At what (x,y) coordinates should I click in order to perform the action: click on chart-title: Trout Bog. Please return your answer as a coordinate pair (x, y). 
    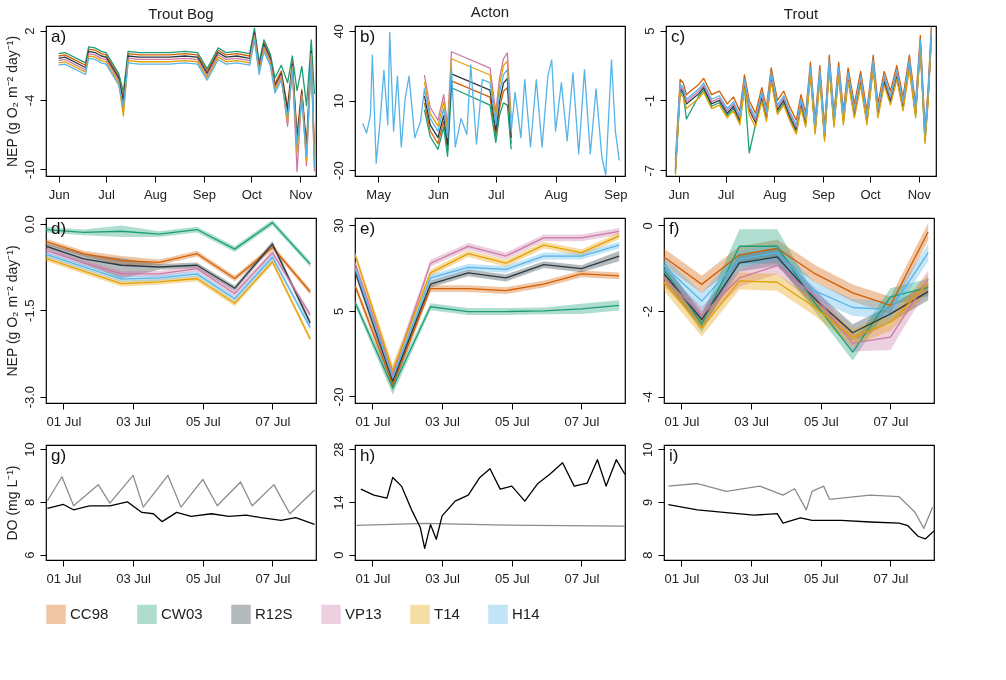
    Looking at the image, I should click on (181, 13).